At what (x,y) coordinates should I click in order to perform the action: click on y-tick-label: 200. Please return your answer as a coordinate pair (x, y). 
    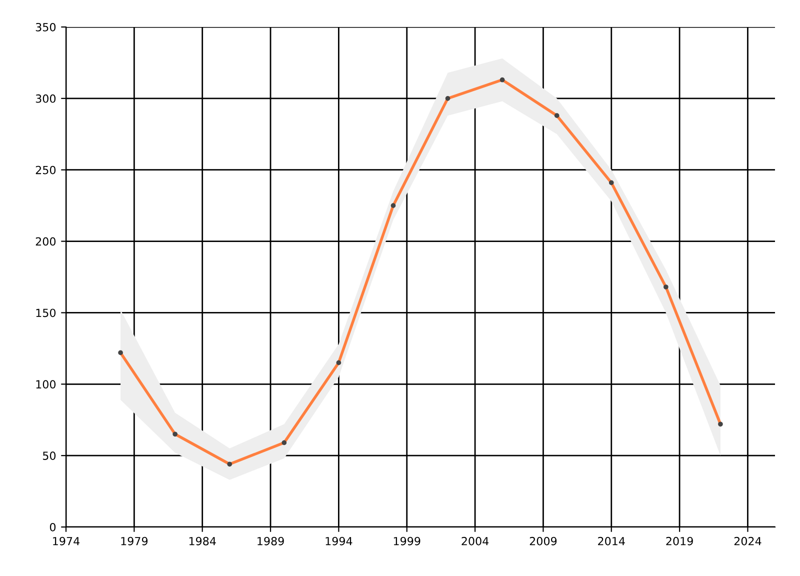
    Looking at the image, I should click on (46, 241).